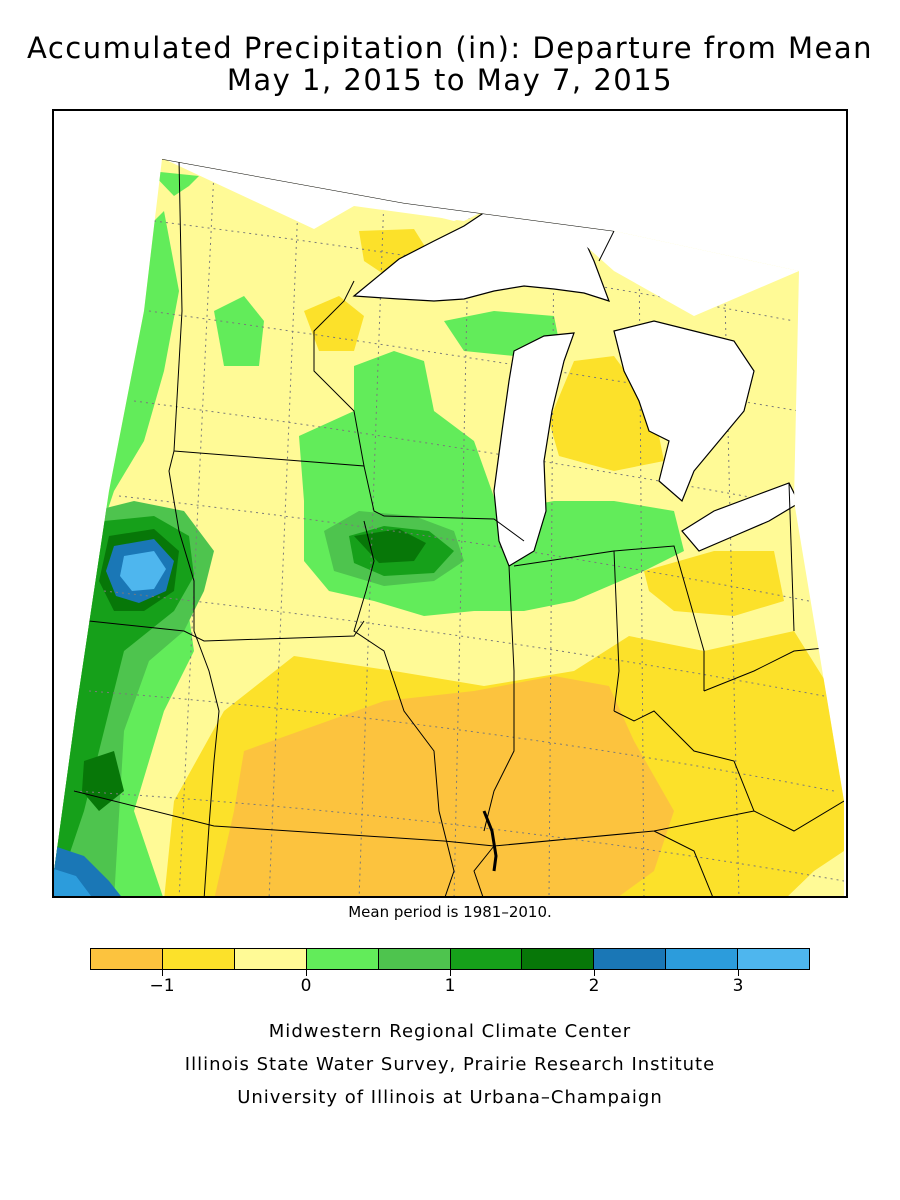 This screenshot has height=1200, width=900. I want to click on legend-tick-label: 3, so click(738, 986).